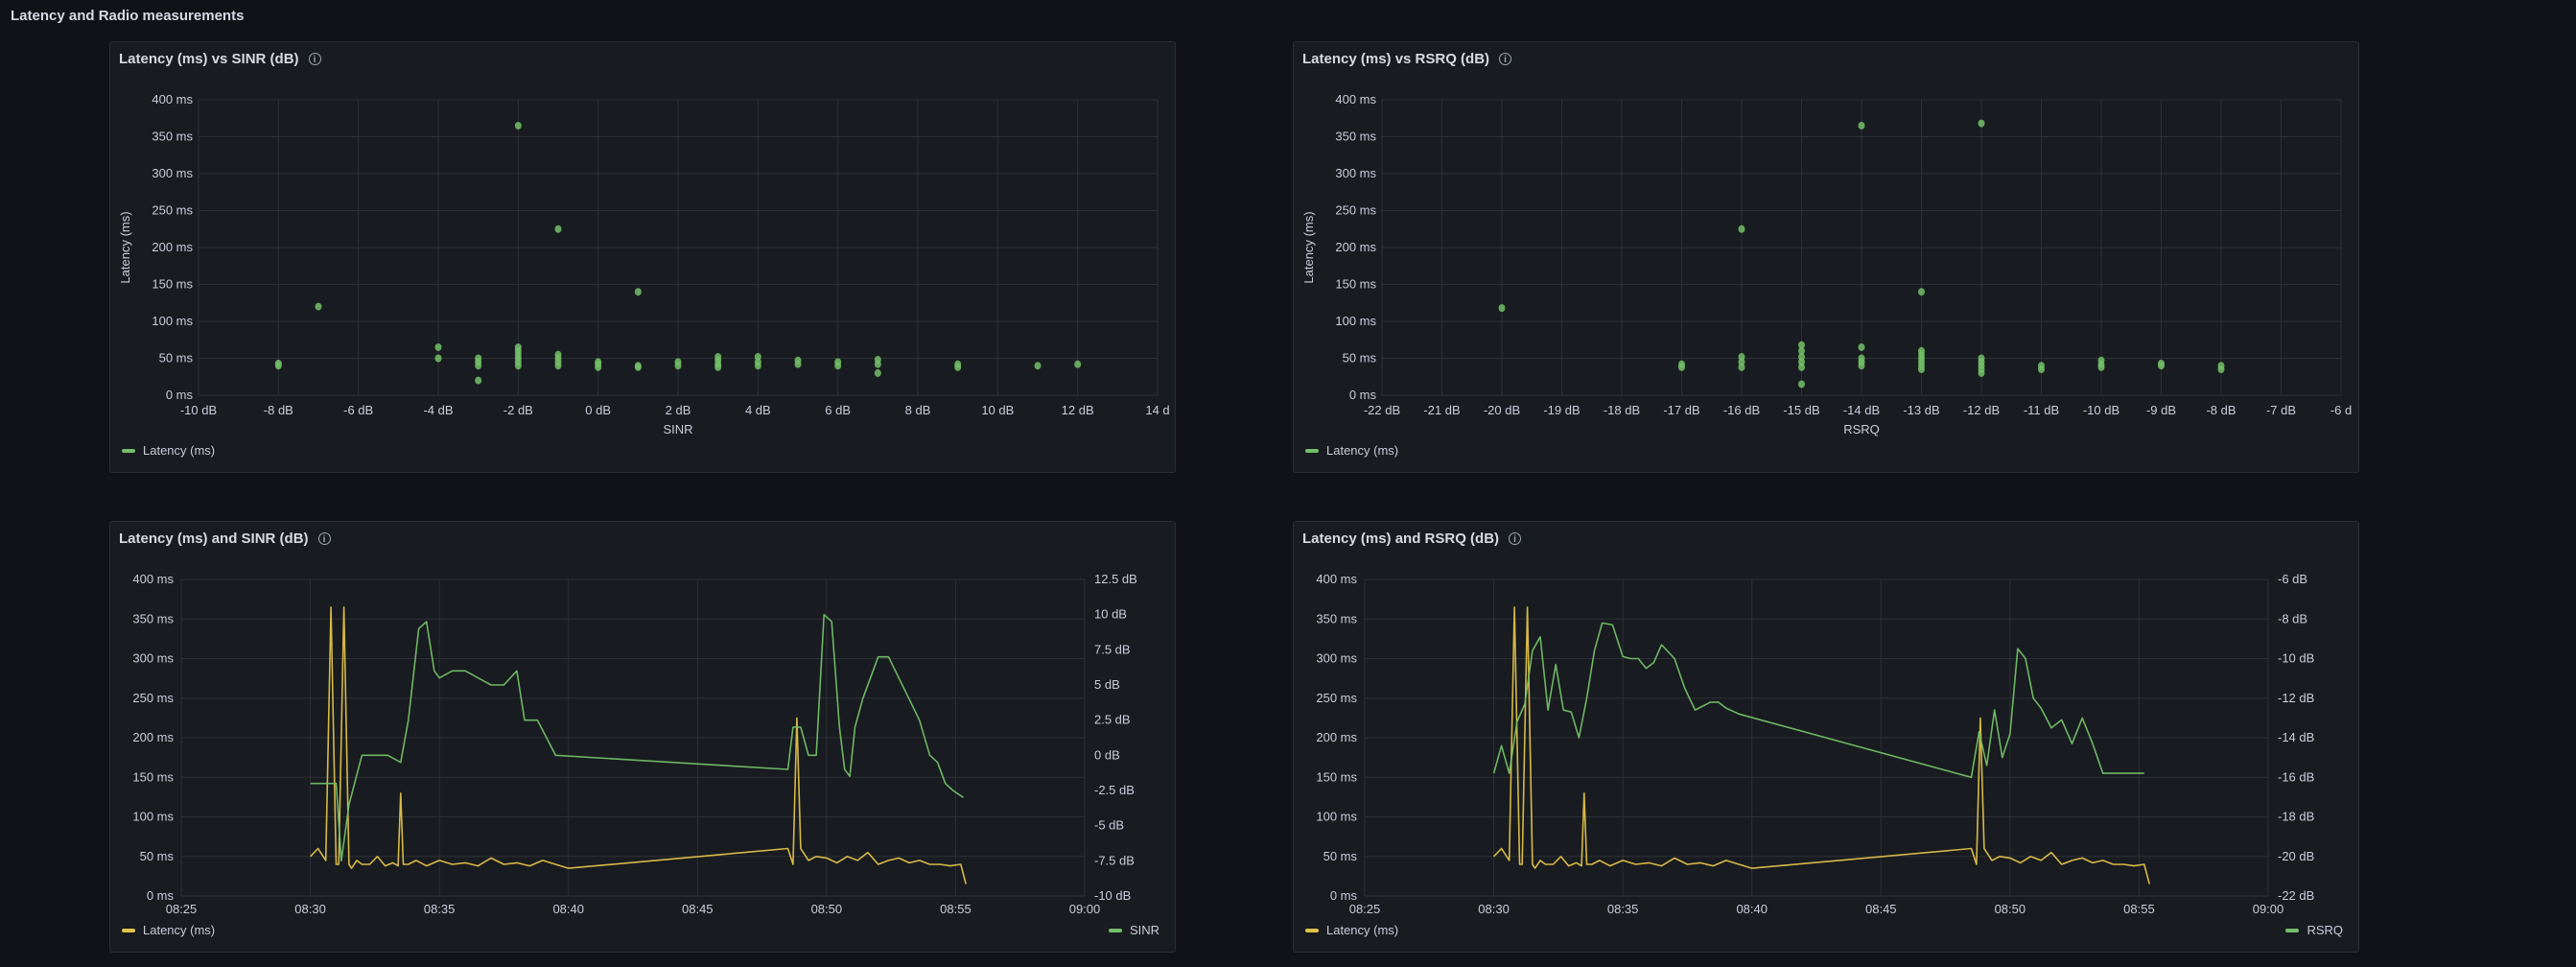 This screenshot has width=2576, height=967. Describe the element at coordinates (1412, 539) in the screenshot. I see `panel-title: Latency (ms) and RSRQ (dB) i` at that location.